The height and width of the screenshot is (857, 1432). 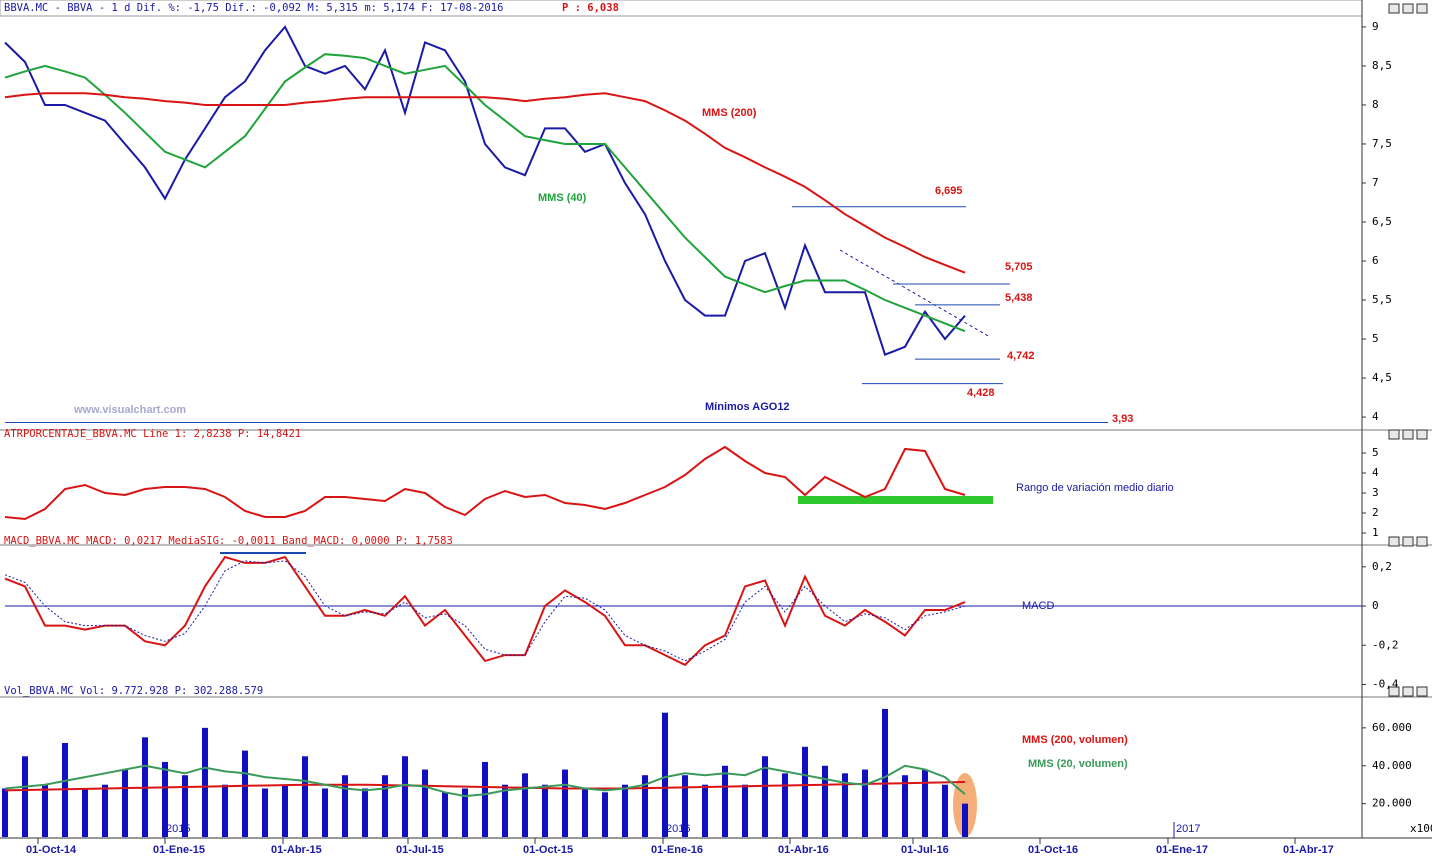 I want to click on level-label: 5,438, so click(x=1019, y=298).